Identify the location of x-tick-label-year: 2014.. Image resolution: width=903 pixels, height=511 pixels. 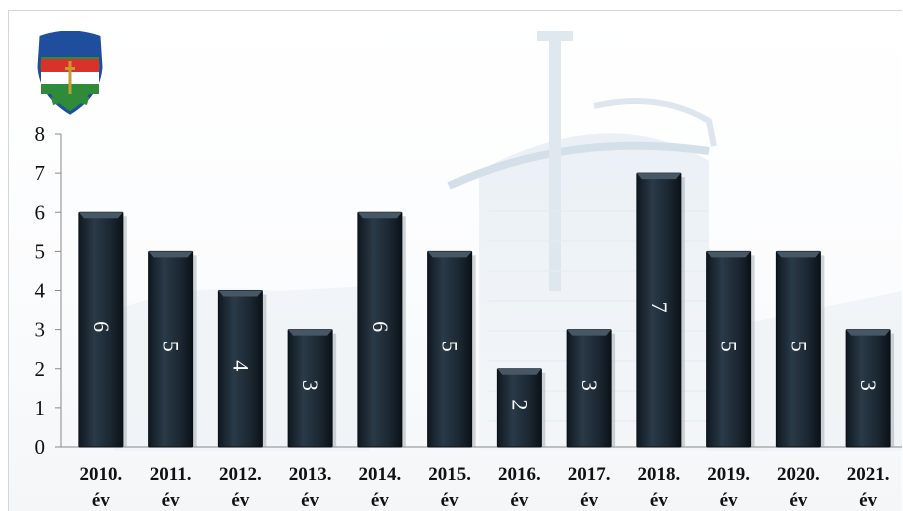
(380, 474).